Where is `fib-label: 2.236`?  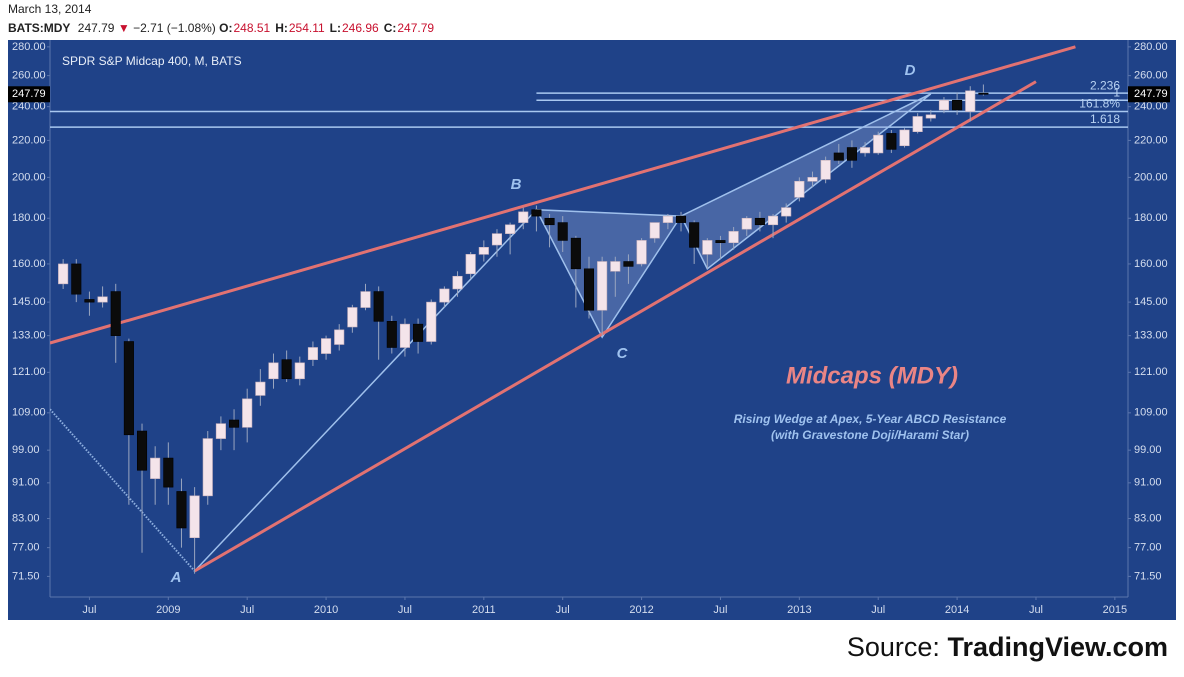 fib-label: 2.236 is located at coordinates (1105, 85).